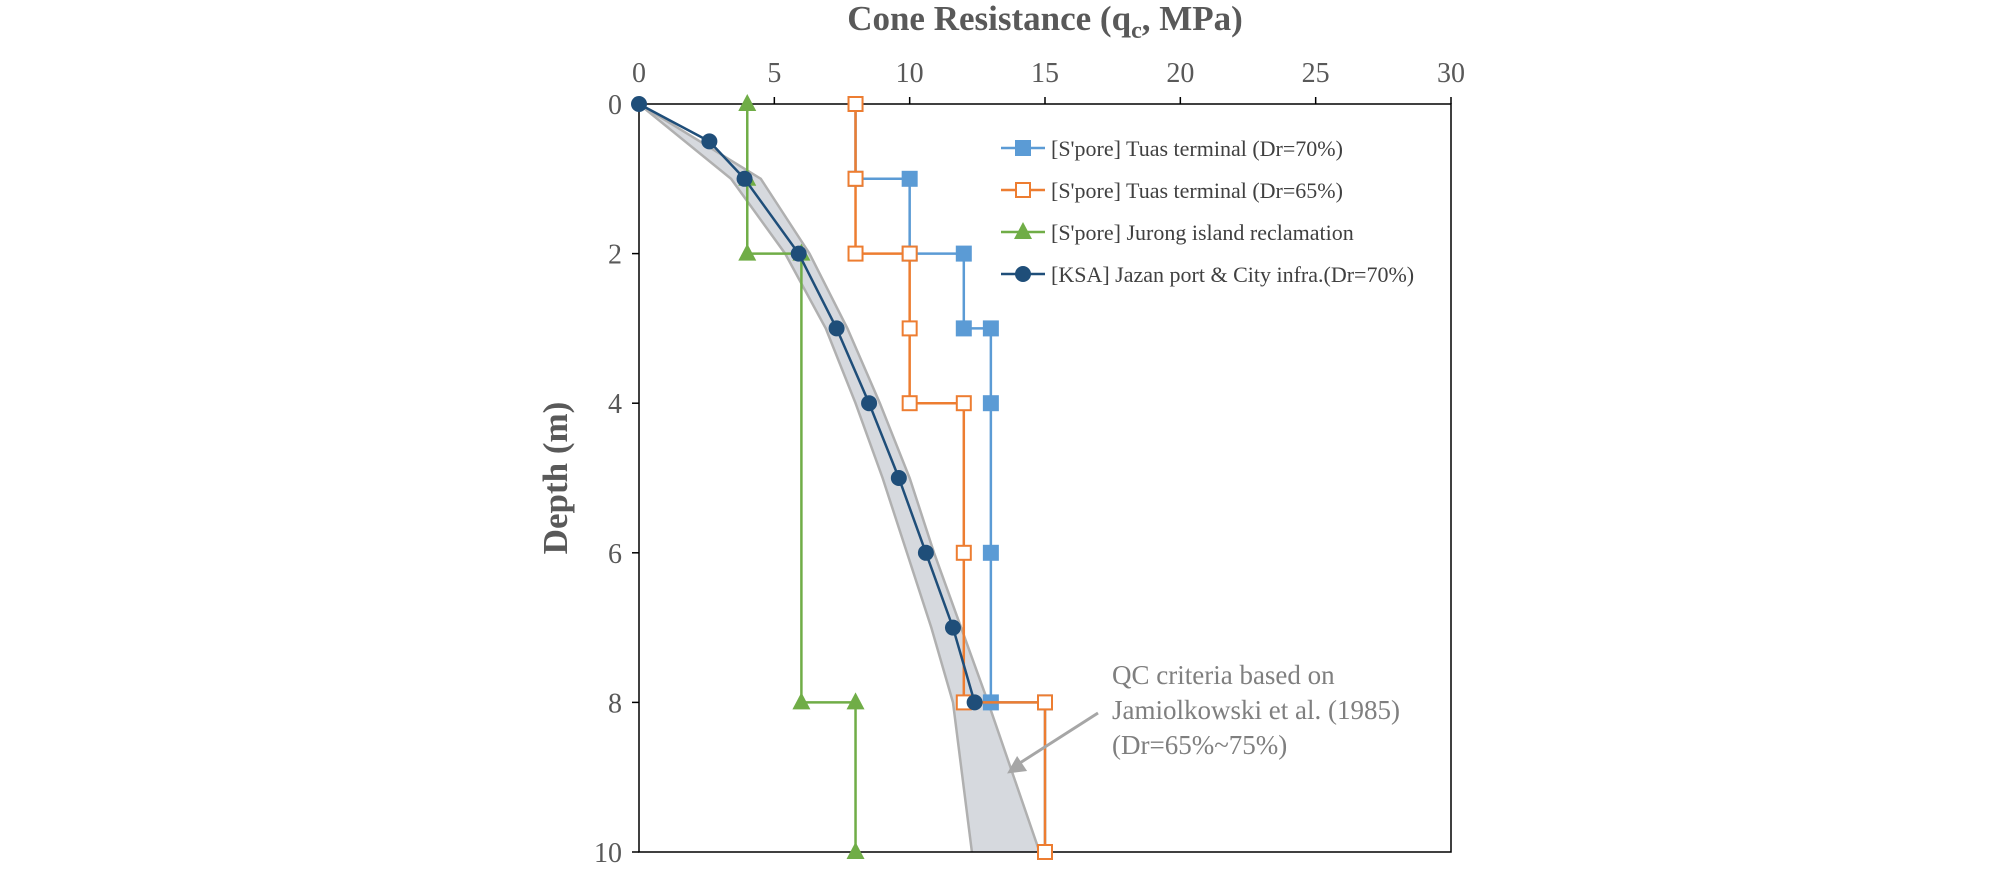 The height and width of the screenshot is (871, 2008). I want to click on legend-label: [S'pore] Jurong island reclamation, so click(1202, 232).